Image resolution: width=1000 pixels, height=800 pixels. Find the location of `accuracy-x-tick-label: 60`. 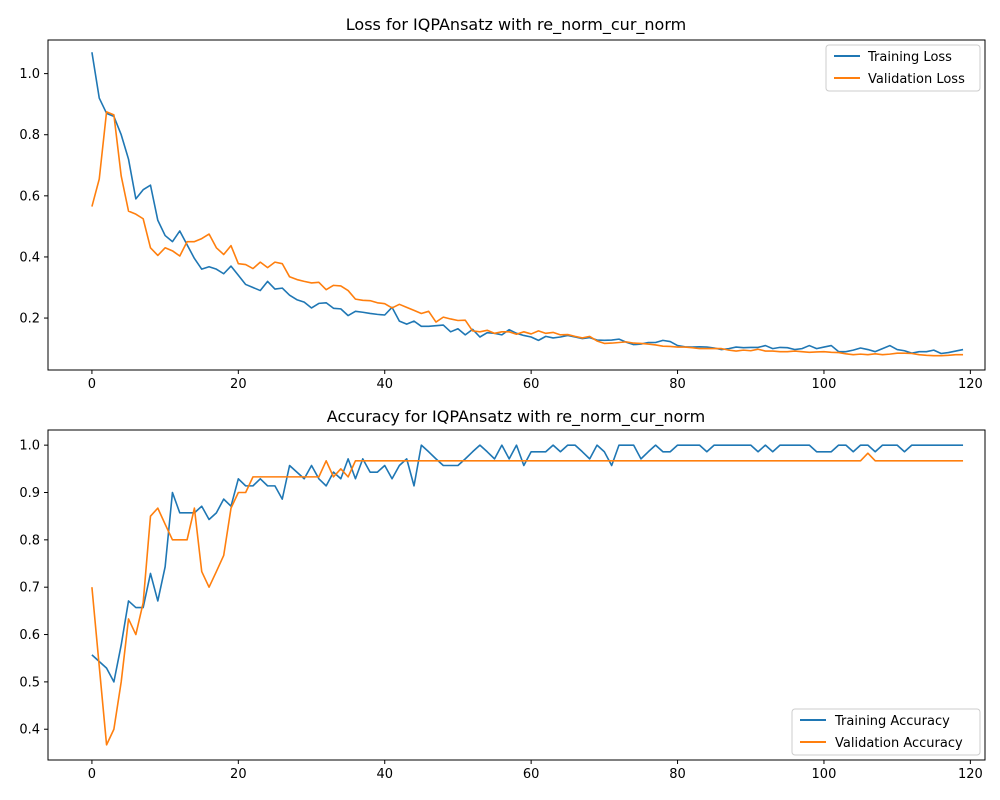

accuracy-x-tick-label: 60 is located at coordinates (531, 774).